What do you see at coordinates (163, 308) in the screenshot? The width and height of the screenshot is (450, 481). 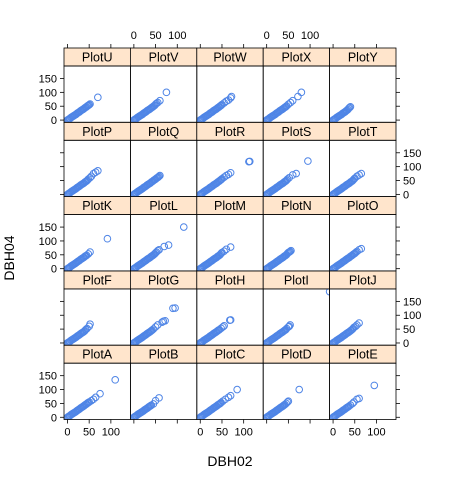 I see `panel-plotg: PlotG` at bounding box center [163, 308].